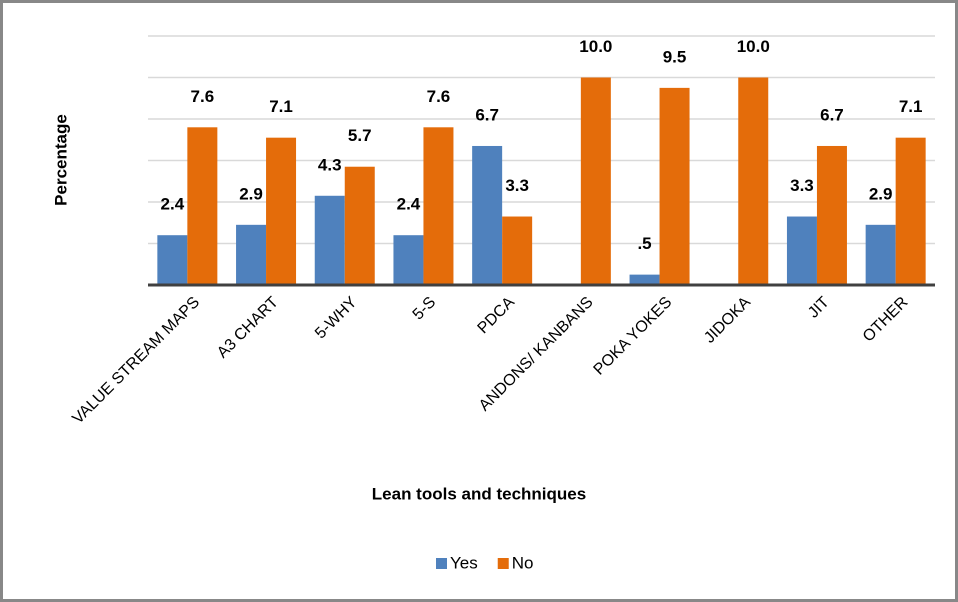 The image size is (958, 602). Describe the element at coordinates (479, 493) in the screenshot. I see `x-axis-label: Lean tools and techniques` at that location.